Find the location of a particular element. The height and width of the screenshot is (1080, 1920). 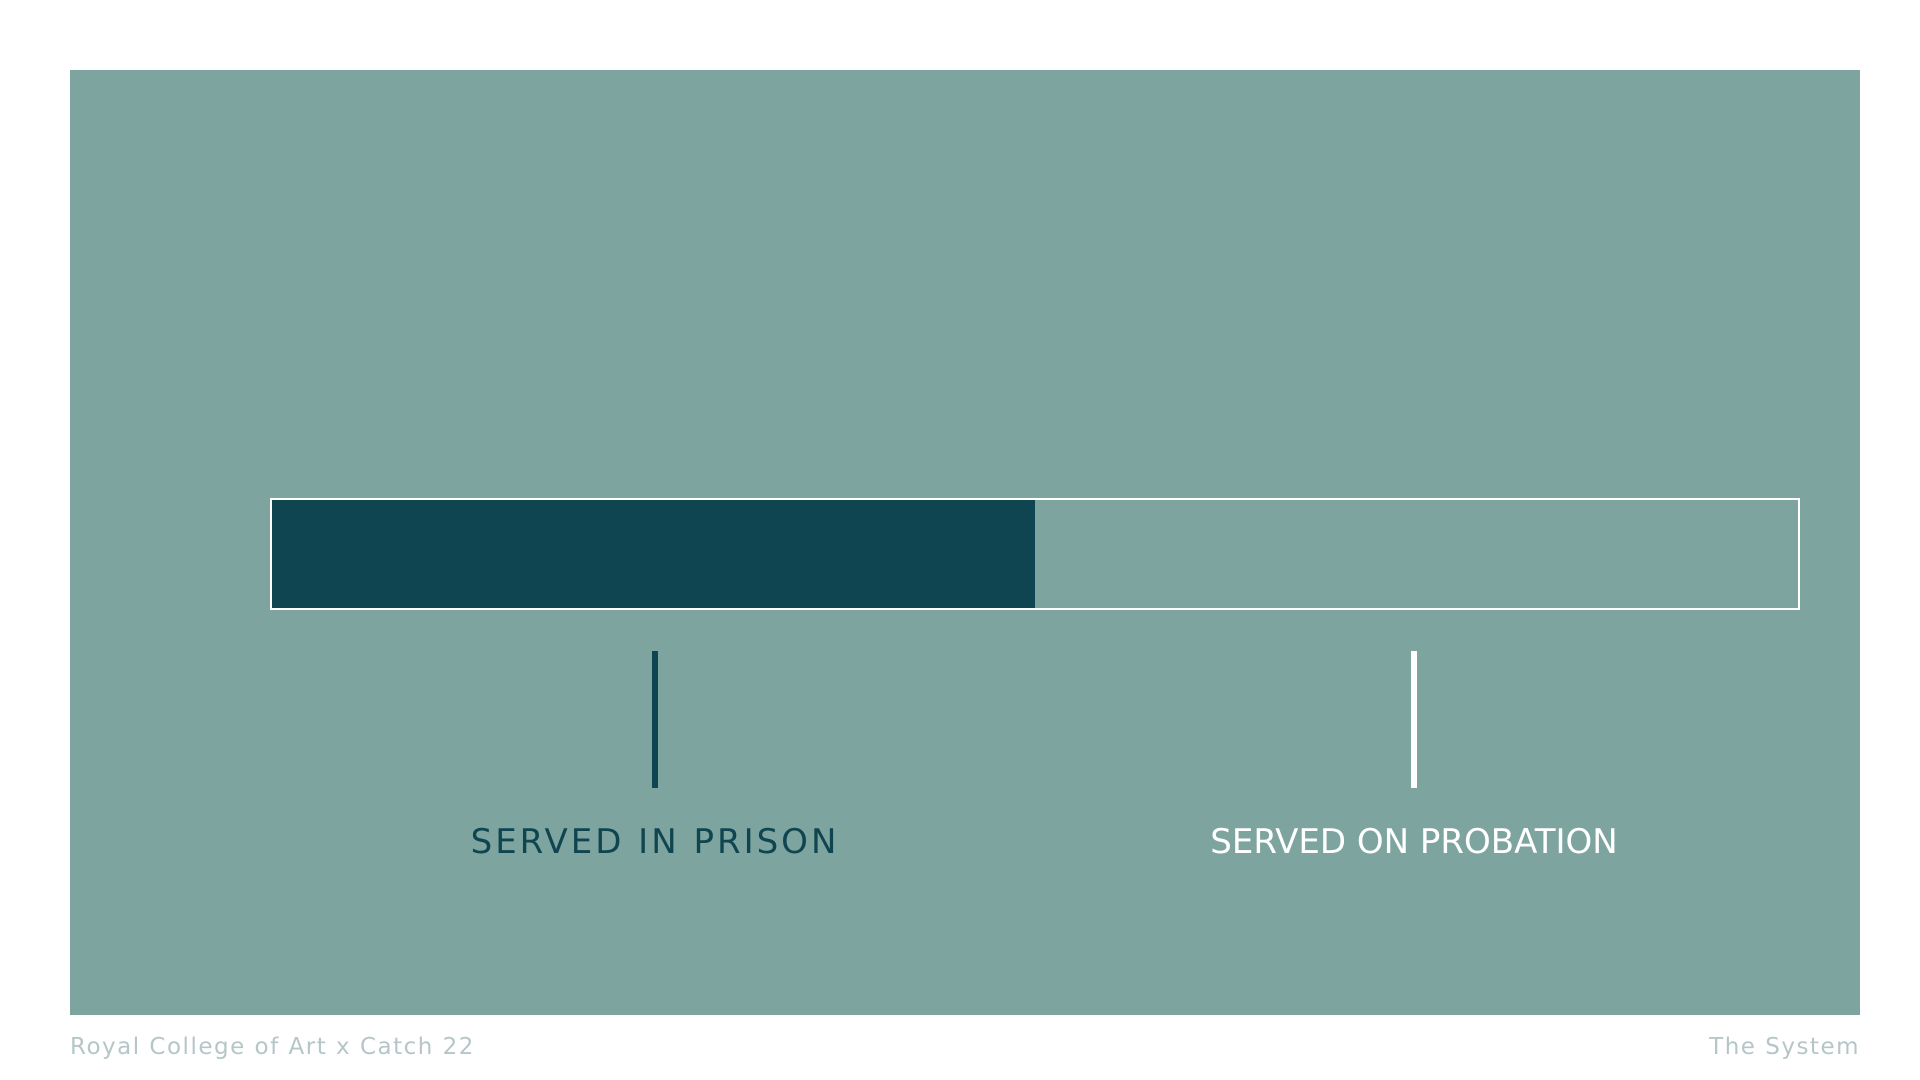

footer-organization: Royal College of Art x Catch 22 is located at coordinates (272, 1047).